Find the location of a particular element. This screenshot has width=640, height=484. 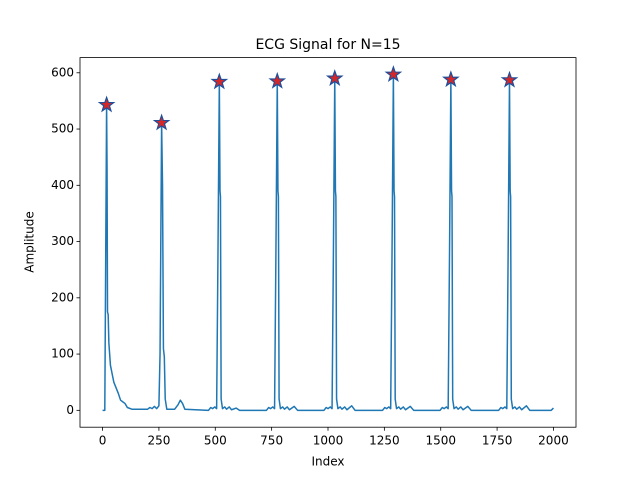

x-tick-label: 0 is located at coordinates (103, 441).